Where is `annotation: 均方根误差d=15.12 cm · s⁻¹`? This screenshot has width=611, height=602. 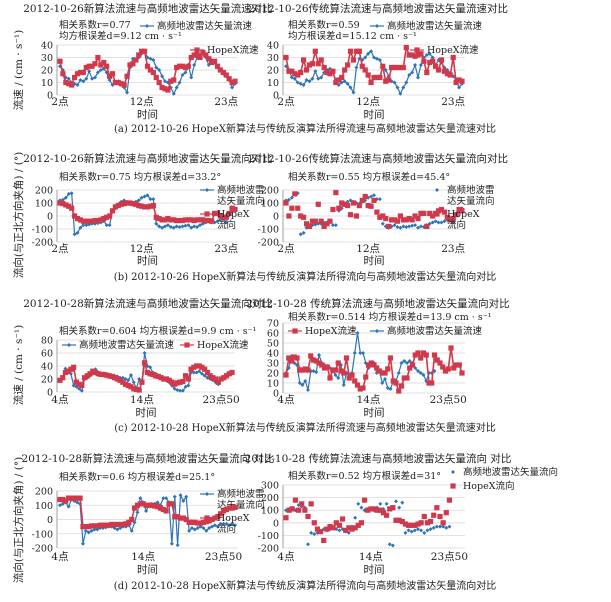 annotation: 均方根误差d=15.12 cm · s⁻¹ is located at coordinates (352, 36).